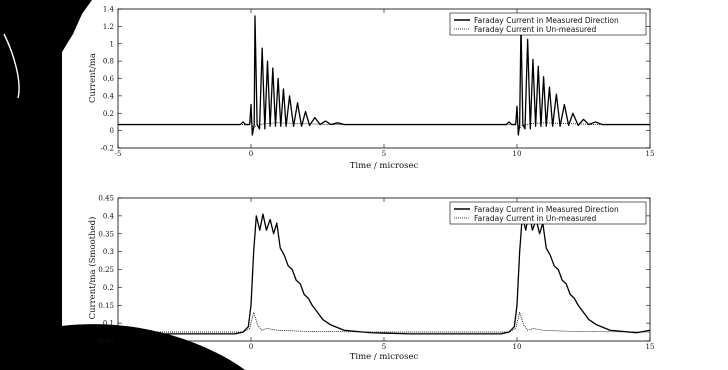  What do you see at coordinates (108, 252) in the screenshot?
I see `y-tick-label: 0.3` at bounding box center [108, 252].